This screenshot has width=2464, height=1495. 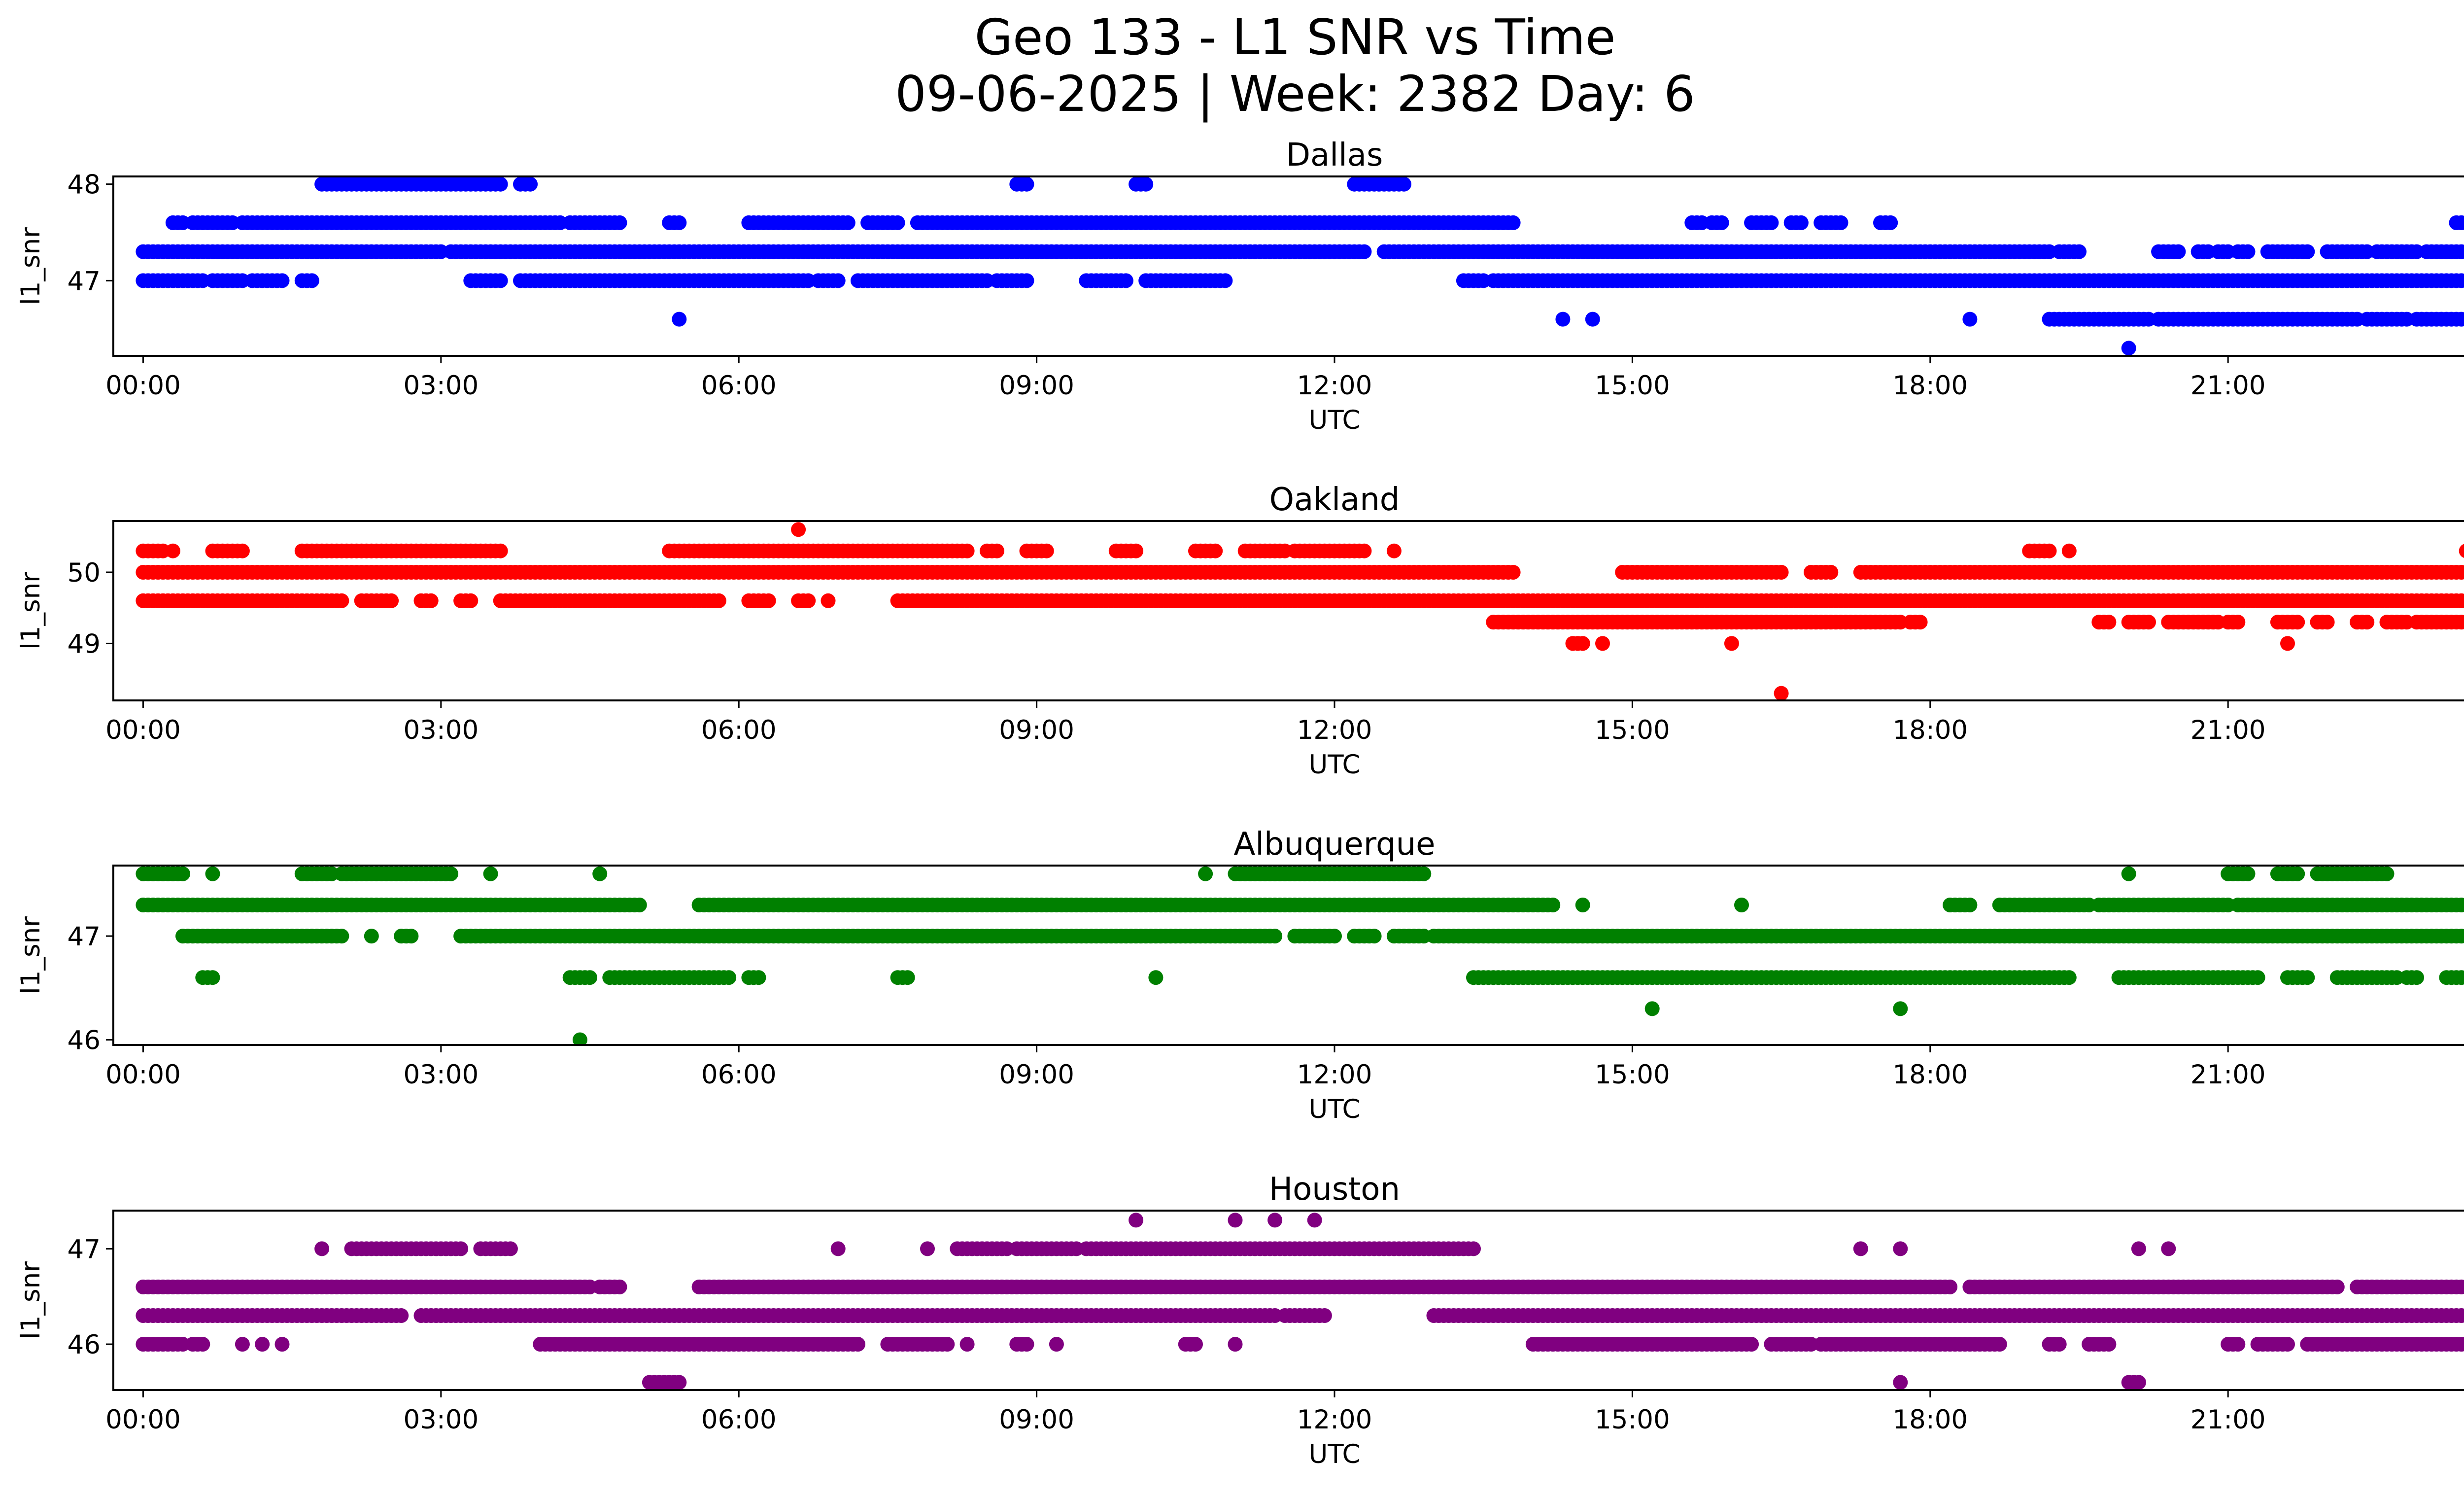 I want to click on x-tick-label: 18:00, so click(x=1930, y=386).